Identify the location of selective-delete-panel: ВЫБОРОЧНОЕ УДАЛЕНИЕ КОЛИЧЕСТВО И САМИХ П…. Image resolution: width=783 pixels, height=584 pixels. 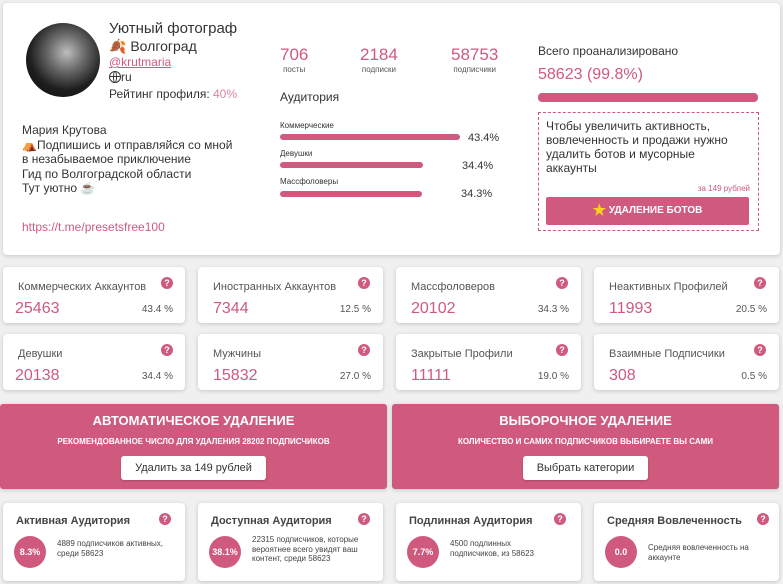
(585, 446).